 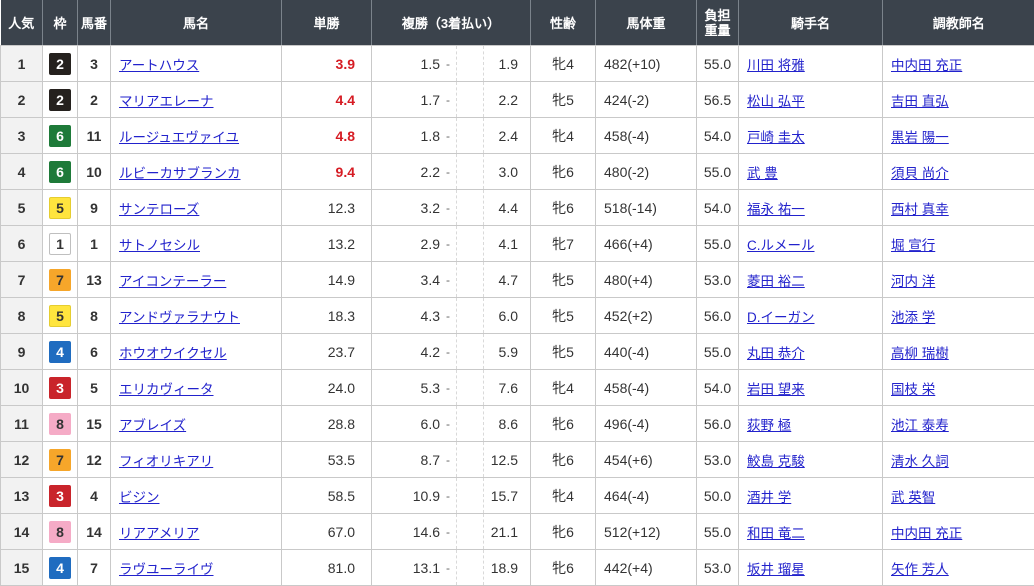 I want to click on jockey-link: 荻野 極, so click(x=769, y=425).